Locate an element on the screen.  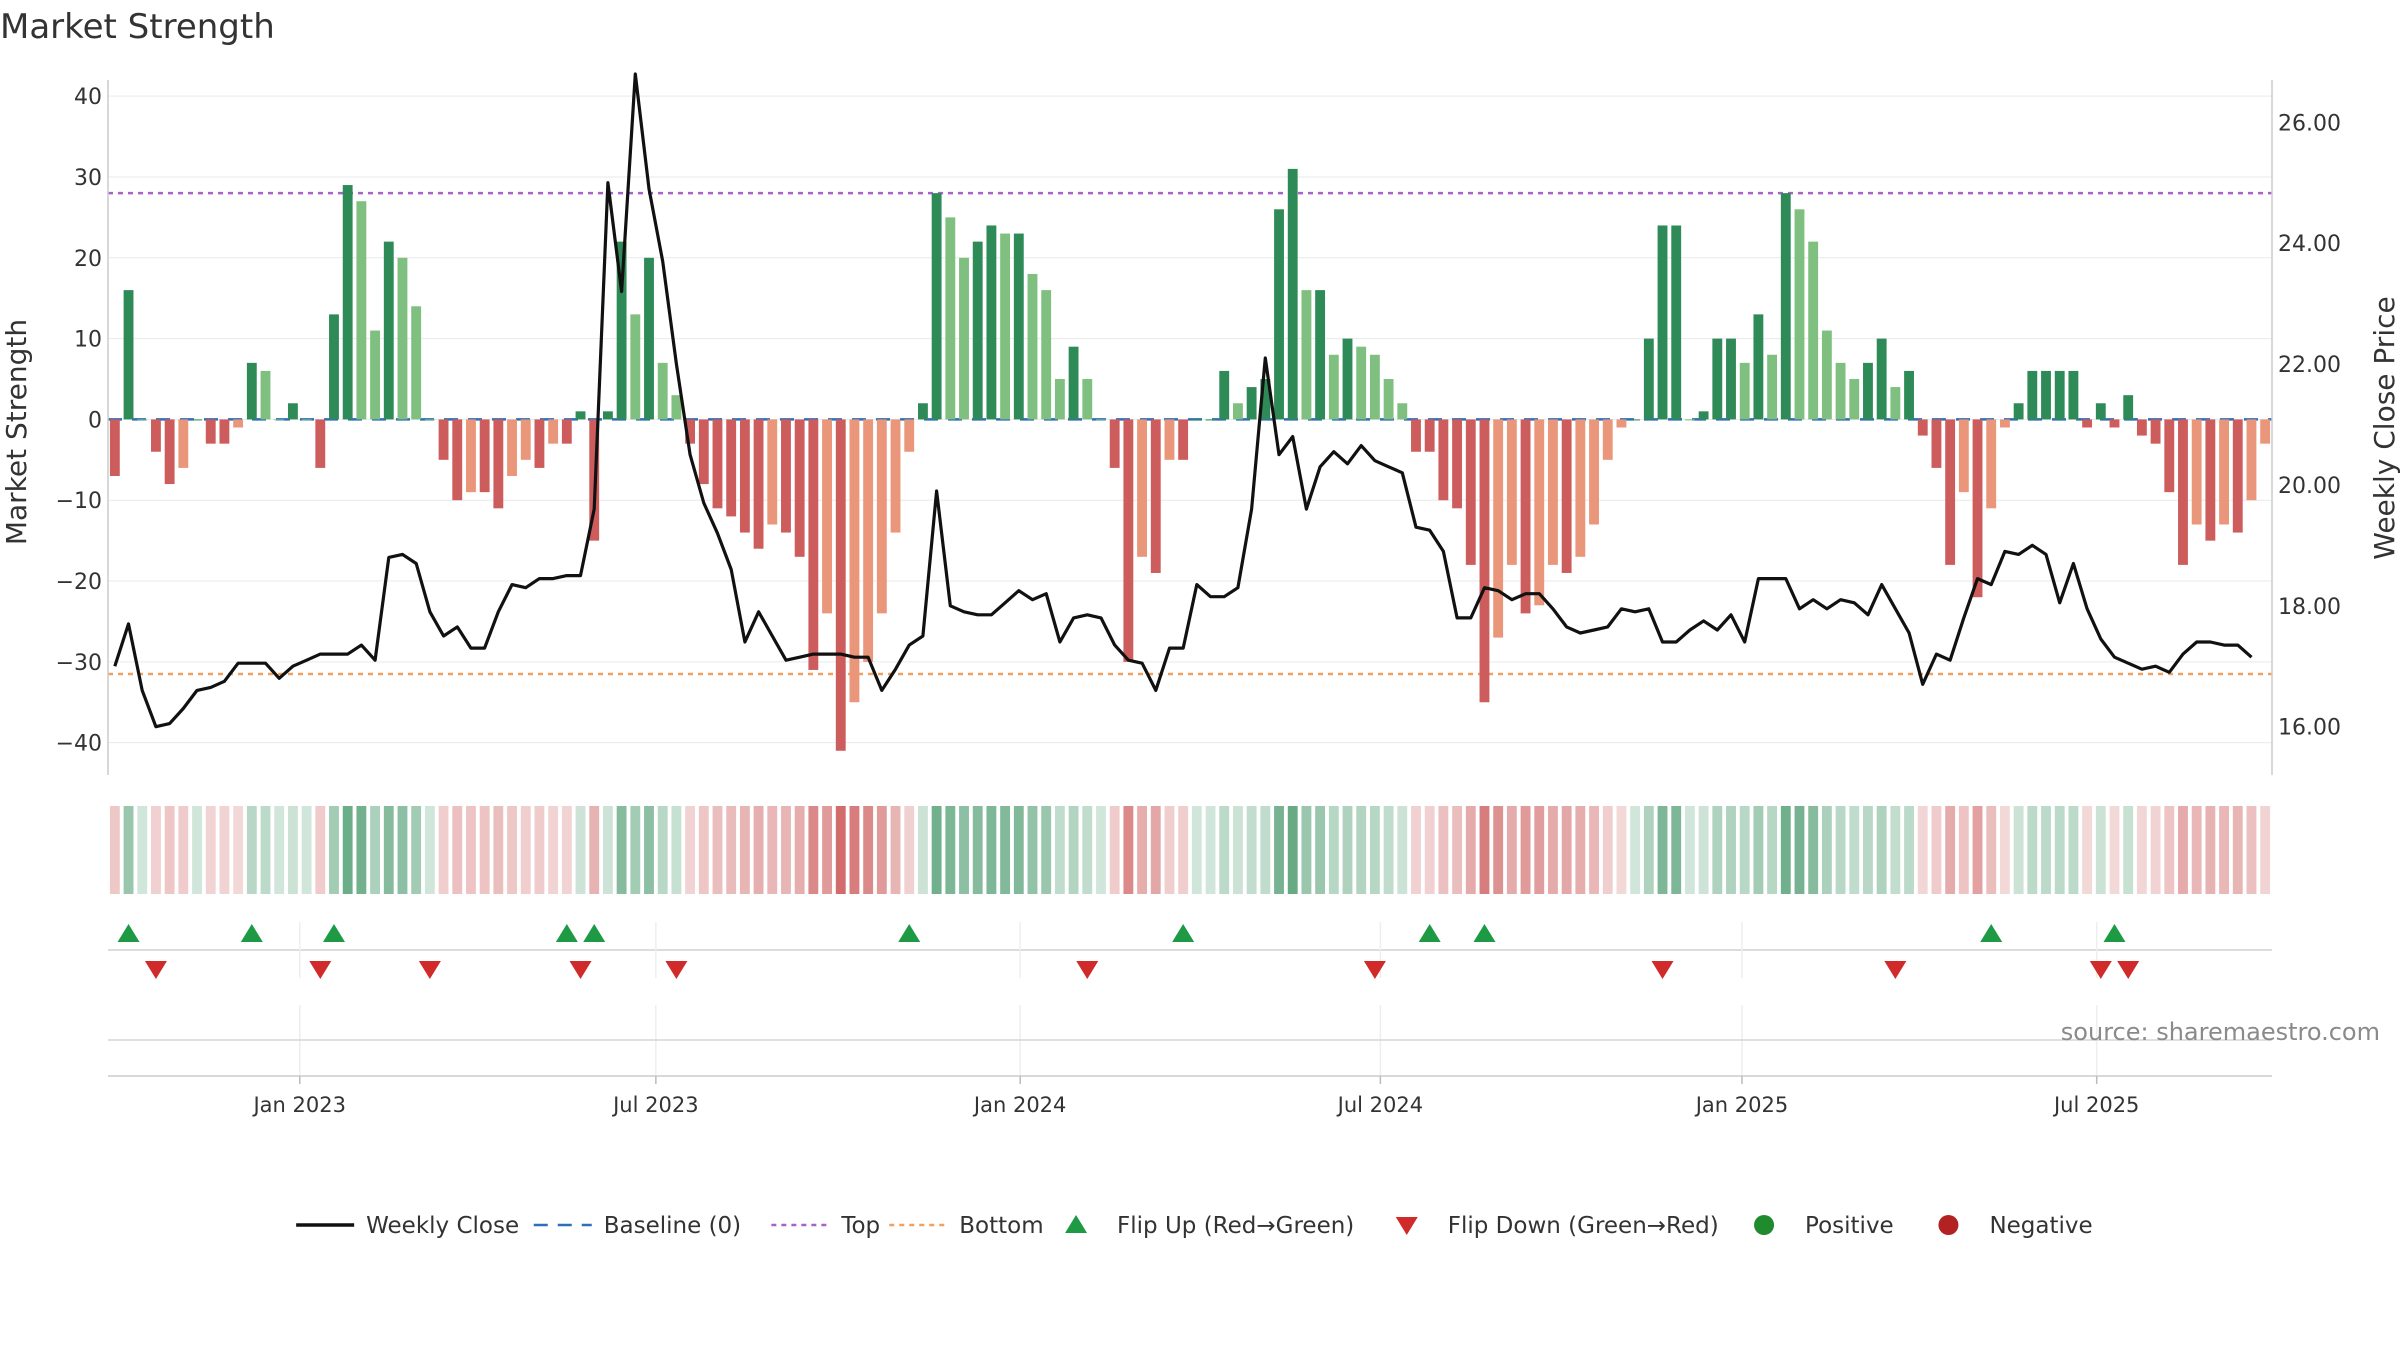
y-axis-label: Market Strength is located at coordinates (16, 432).